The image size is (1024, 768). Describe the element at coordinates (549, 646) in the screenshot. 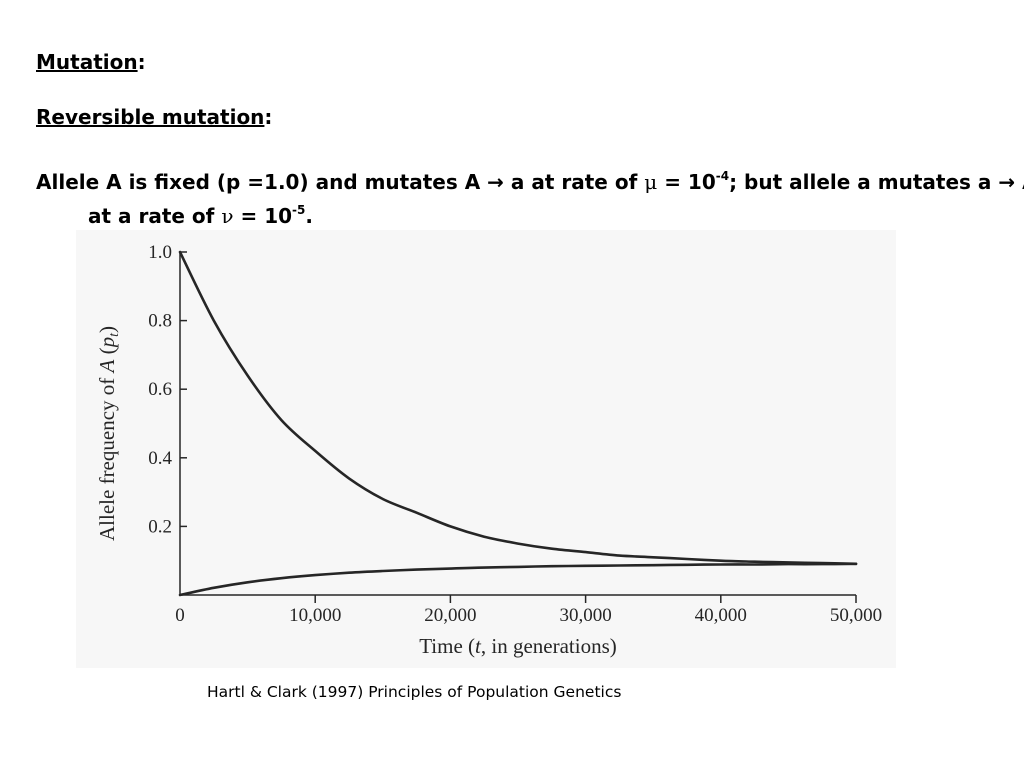

I see `x-axis-title-text: , in generations)` at that location.